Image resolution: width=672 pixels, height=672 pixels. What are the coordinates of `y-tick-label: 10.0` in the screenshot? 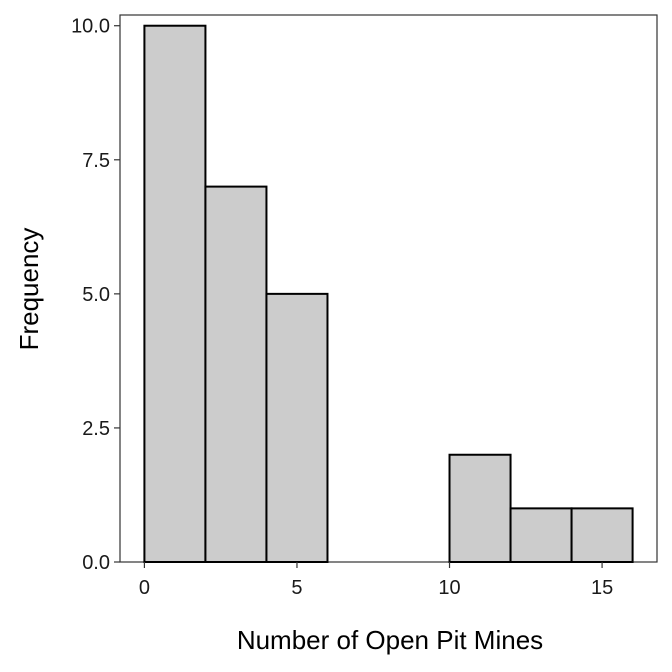 It's located at (90, 27).